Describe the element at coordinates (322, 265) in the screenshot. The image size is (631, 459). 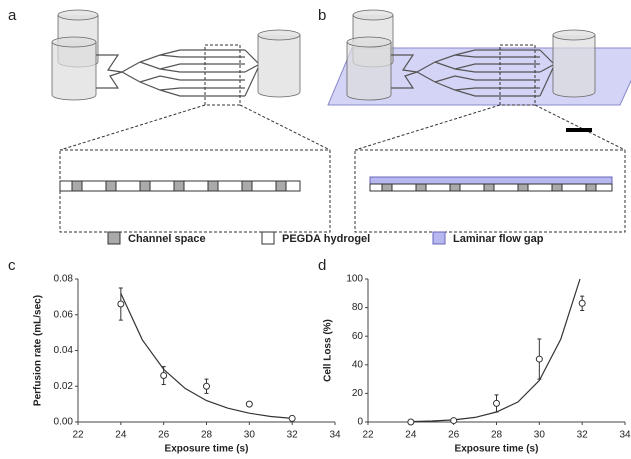
I see `panel-label: d` at that location.